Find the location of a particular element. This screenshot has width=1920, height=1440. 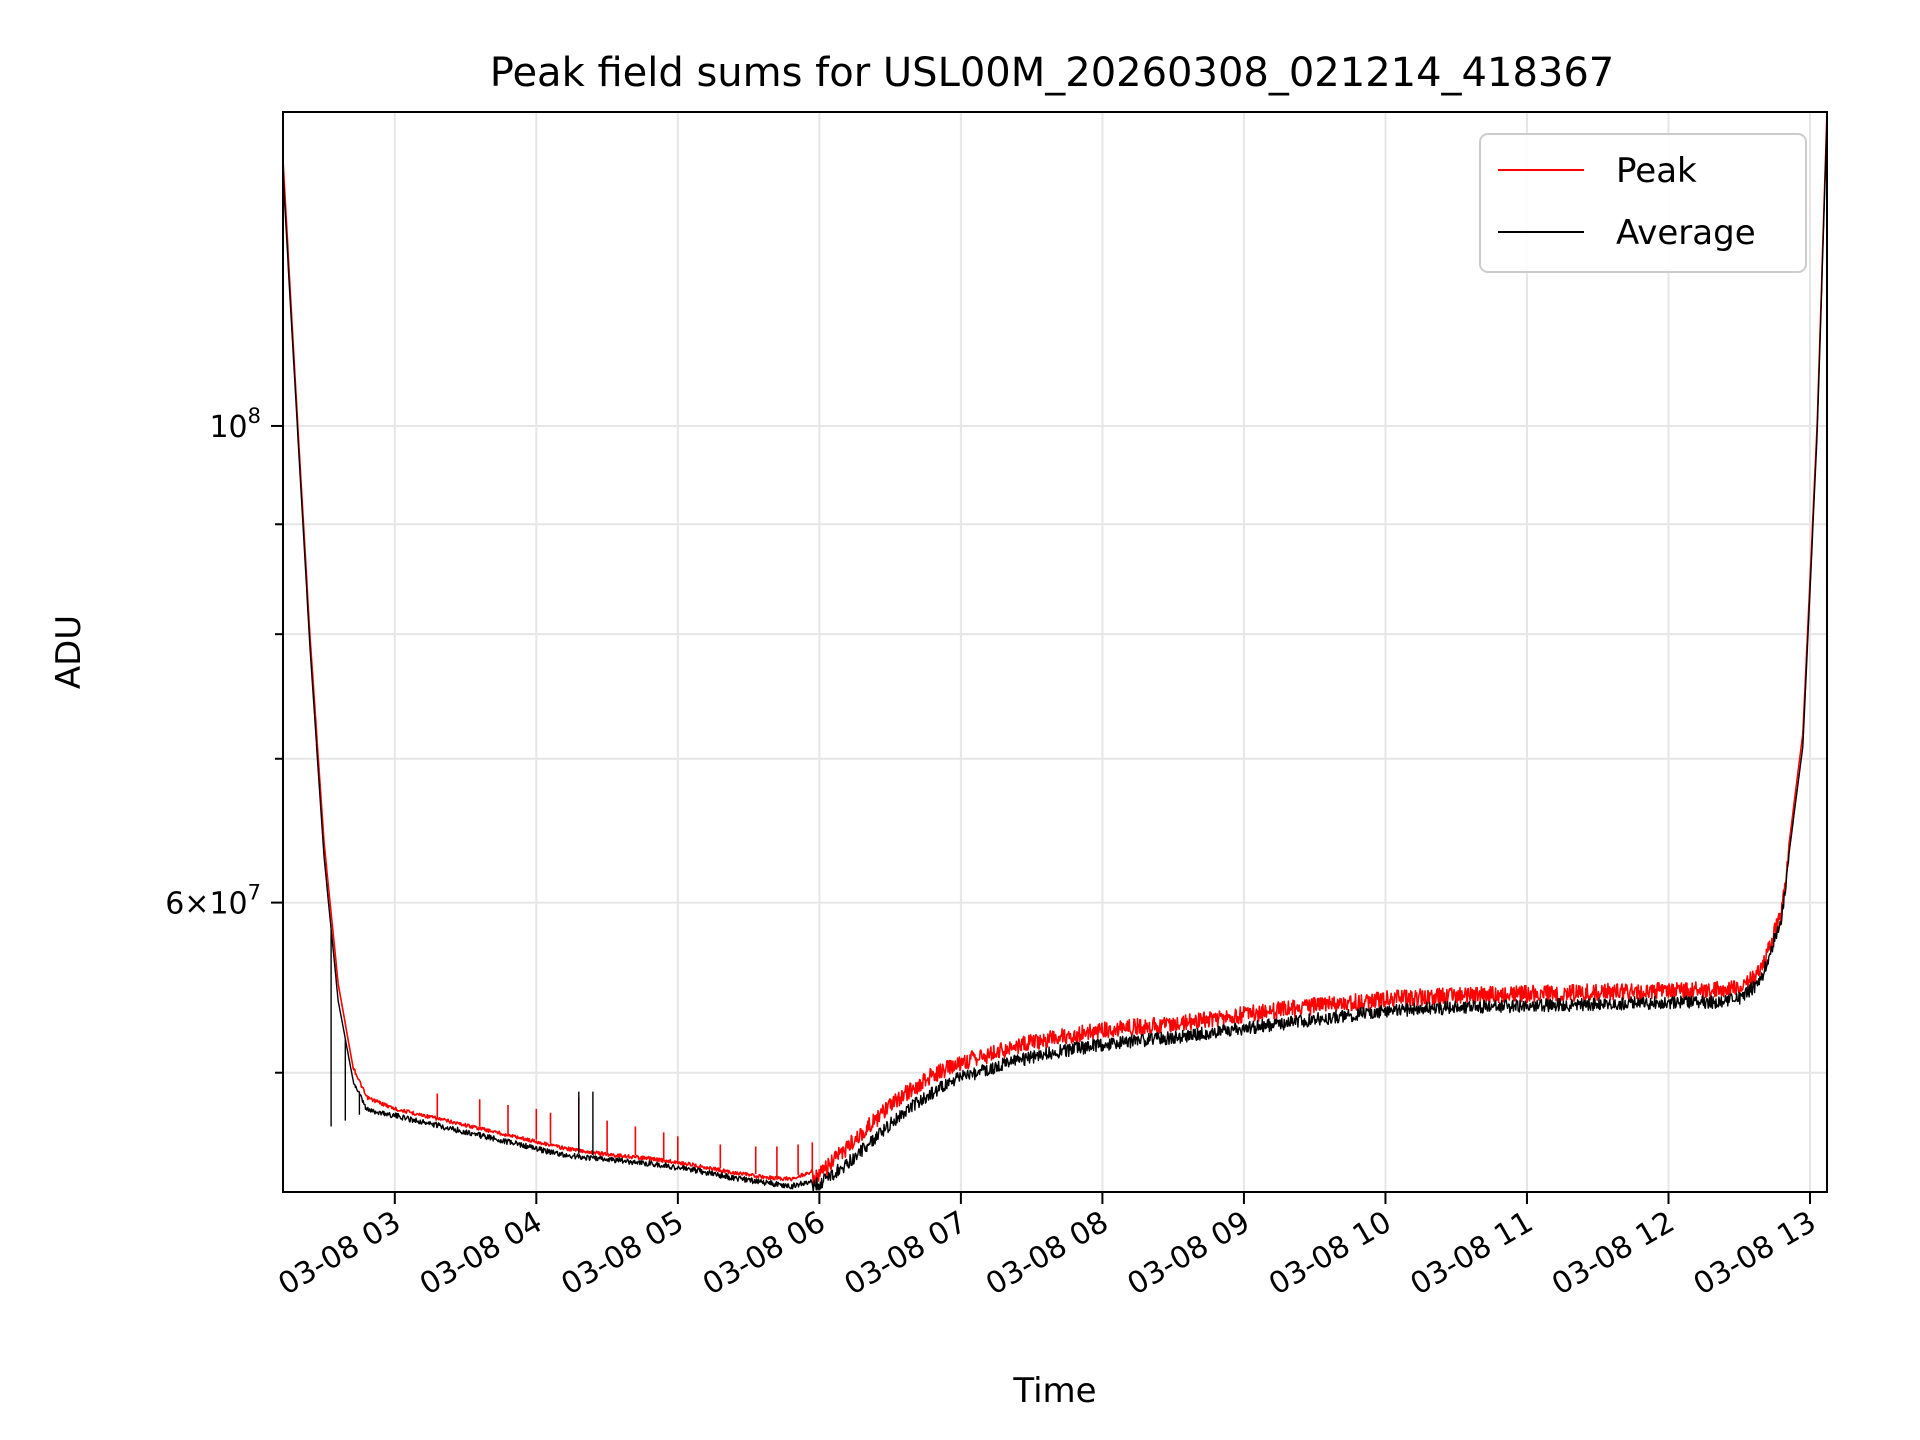

y-tick-label: 6×107 is located at coordinates (213, 901).